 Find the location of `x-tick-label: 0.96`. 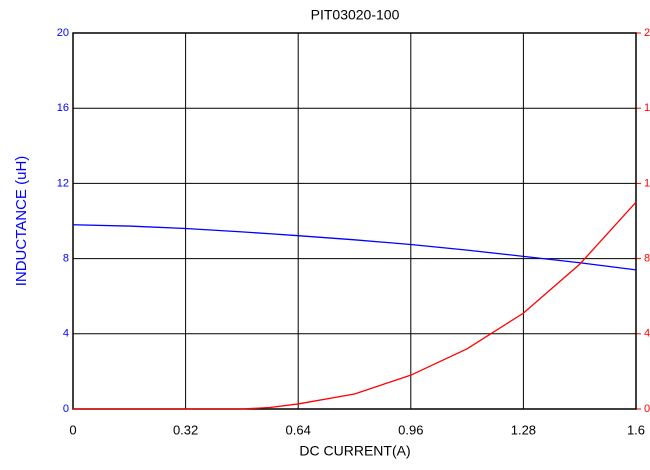

x-tick-label: 0.96 is located at coordinates (410, 429).